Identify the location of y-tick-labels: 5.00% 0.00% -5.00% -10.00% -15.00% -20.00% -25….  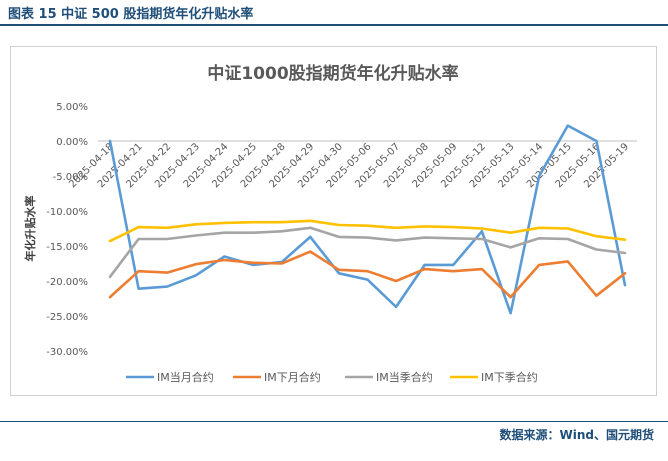
(67, 230).